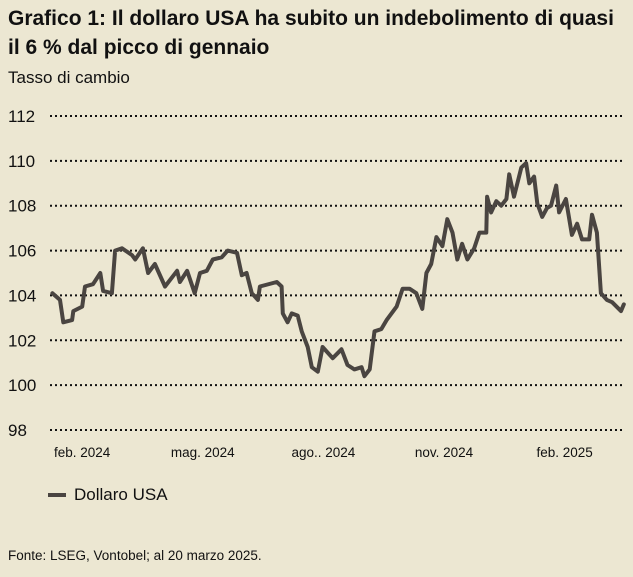 This screenshot has height=577, width=633. I want to click on y-tick-label: 102, so click(22, 340).